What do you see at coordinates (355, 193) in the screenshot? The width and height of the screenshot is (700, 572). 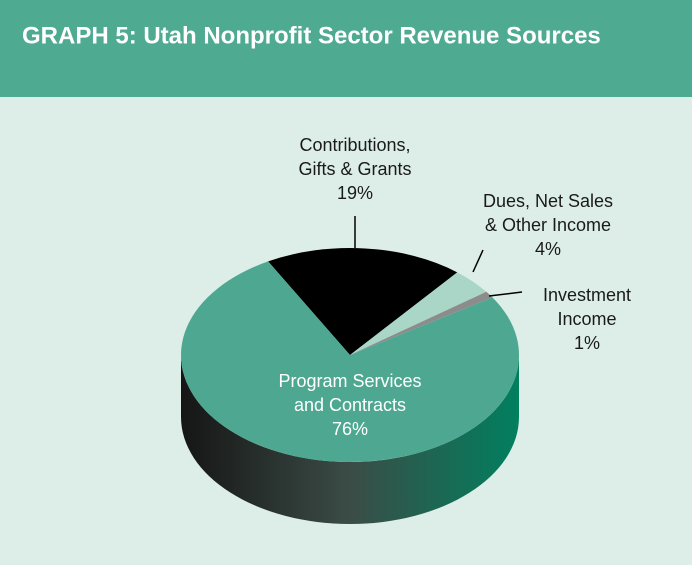 I see `value-label: 19%` at bounding box center [355, 193].